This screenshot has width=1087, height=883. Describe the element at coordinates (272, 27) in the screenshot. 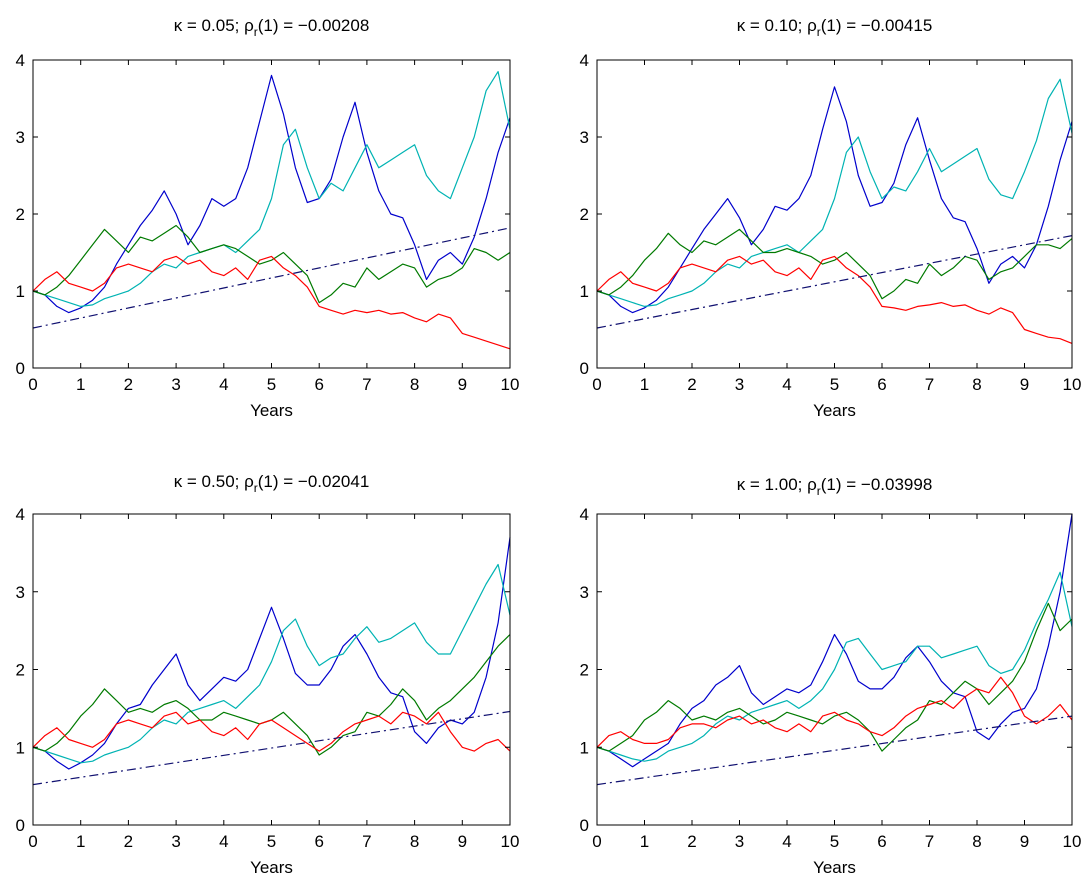

I see `chart-title: κ = 0.05; ρr(1) = −0.00208` at that location.